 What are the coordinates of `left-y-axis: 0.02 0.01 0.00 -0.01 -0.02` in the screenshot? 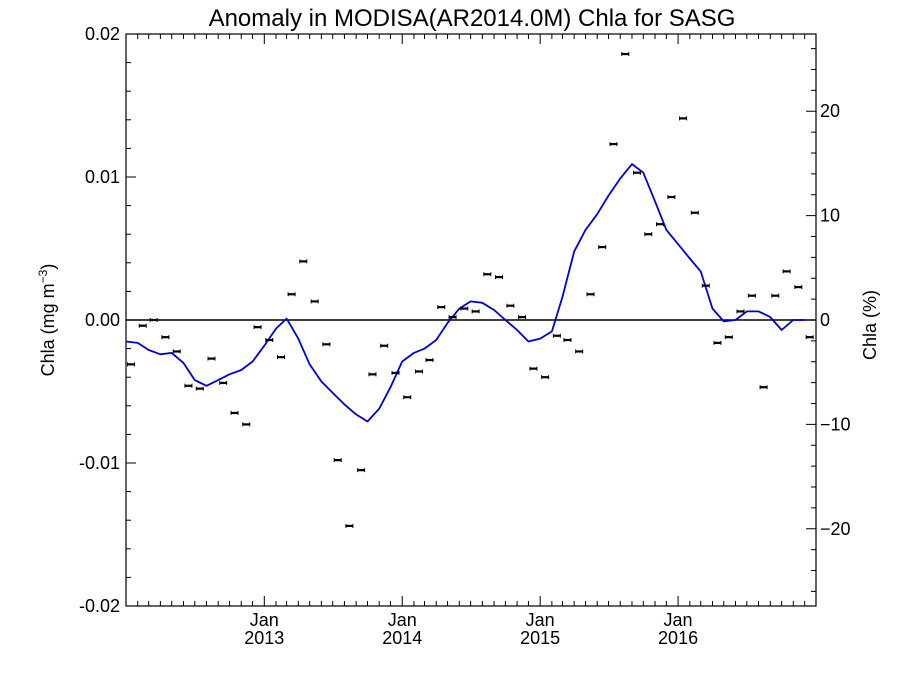 It's located at (107, 320).